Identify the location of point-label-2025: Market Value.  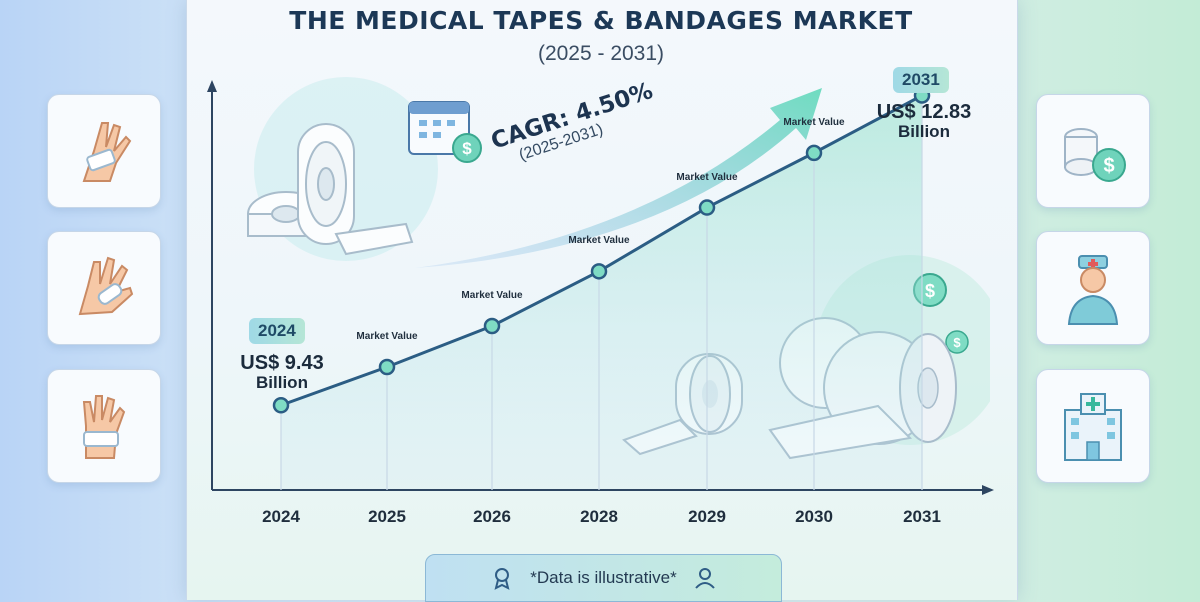
(387, 336).